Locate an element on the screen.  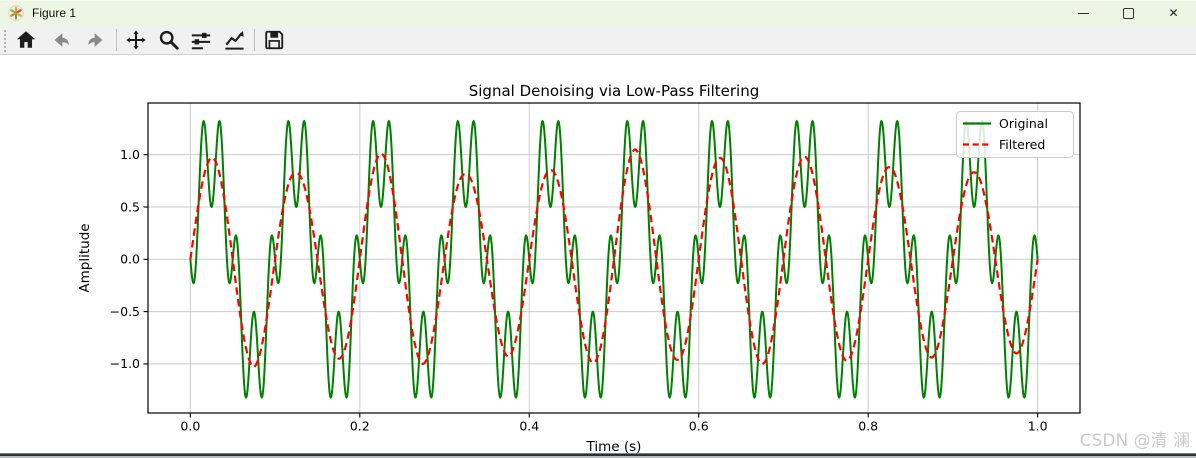
x-tick-label: 1.0 is located at coordinates (1038, 426).